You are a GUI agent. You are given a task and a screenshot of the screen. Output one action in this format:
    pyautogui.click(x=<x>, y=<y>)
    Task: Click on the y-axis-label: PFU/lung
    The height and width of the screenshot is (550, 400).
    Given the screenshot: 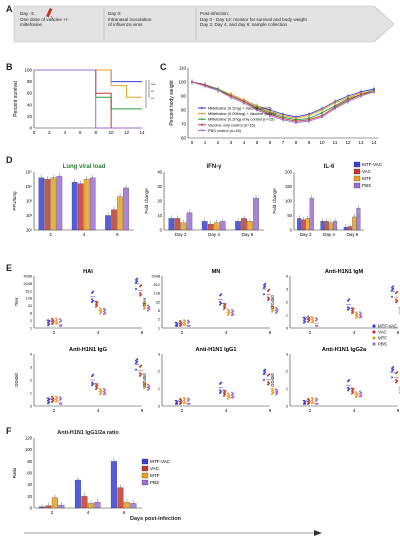 What is the action you would take?
    pyautogui.click(x=14, y=201)
    